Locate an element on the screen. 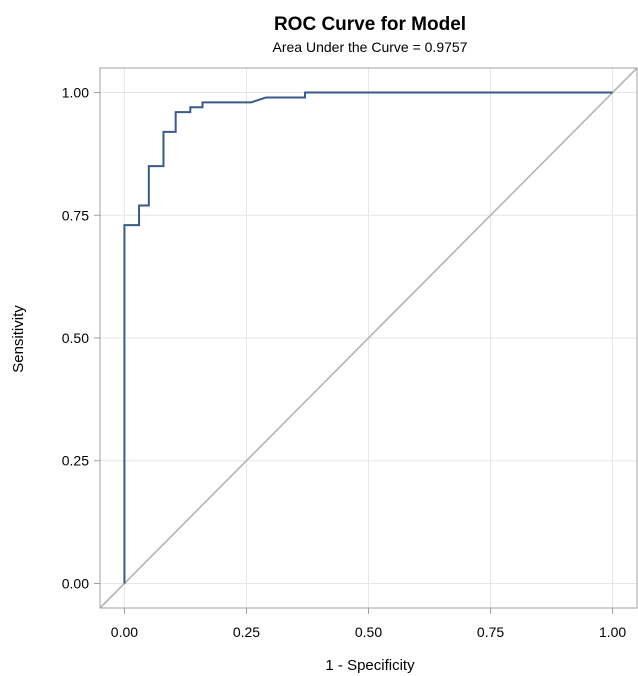 This screenshot has width=638, height=676. x-tick-label: 0.25 is located at coordinates (246, 632).